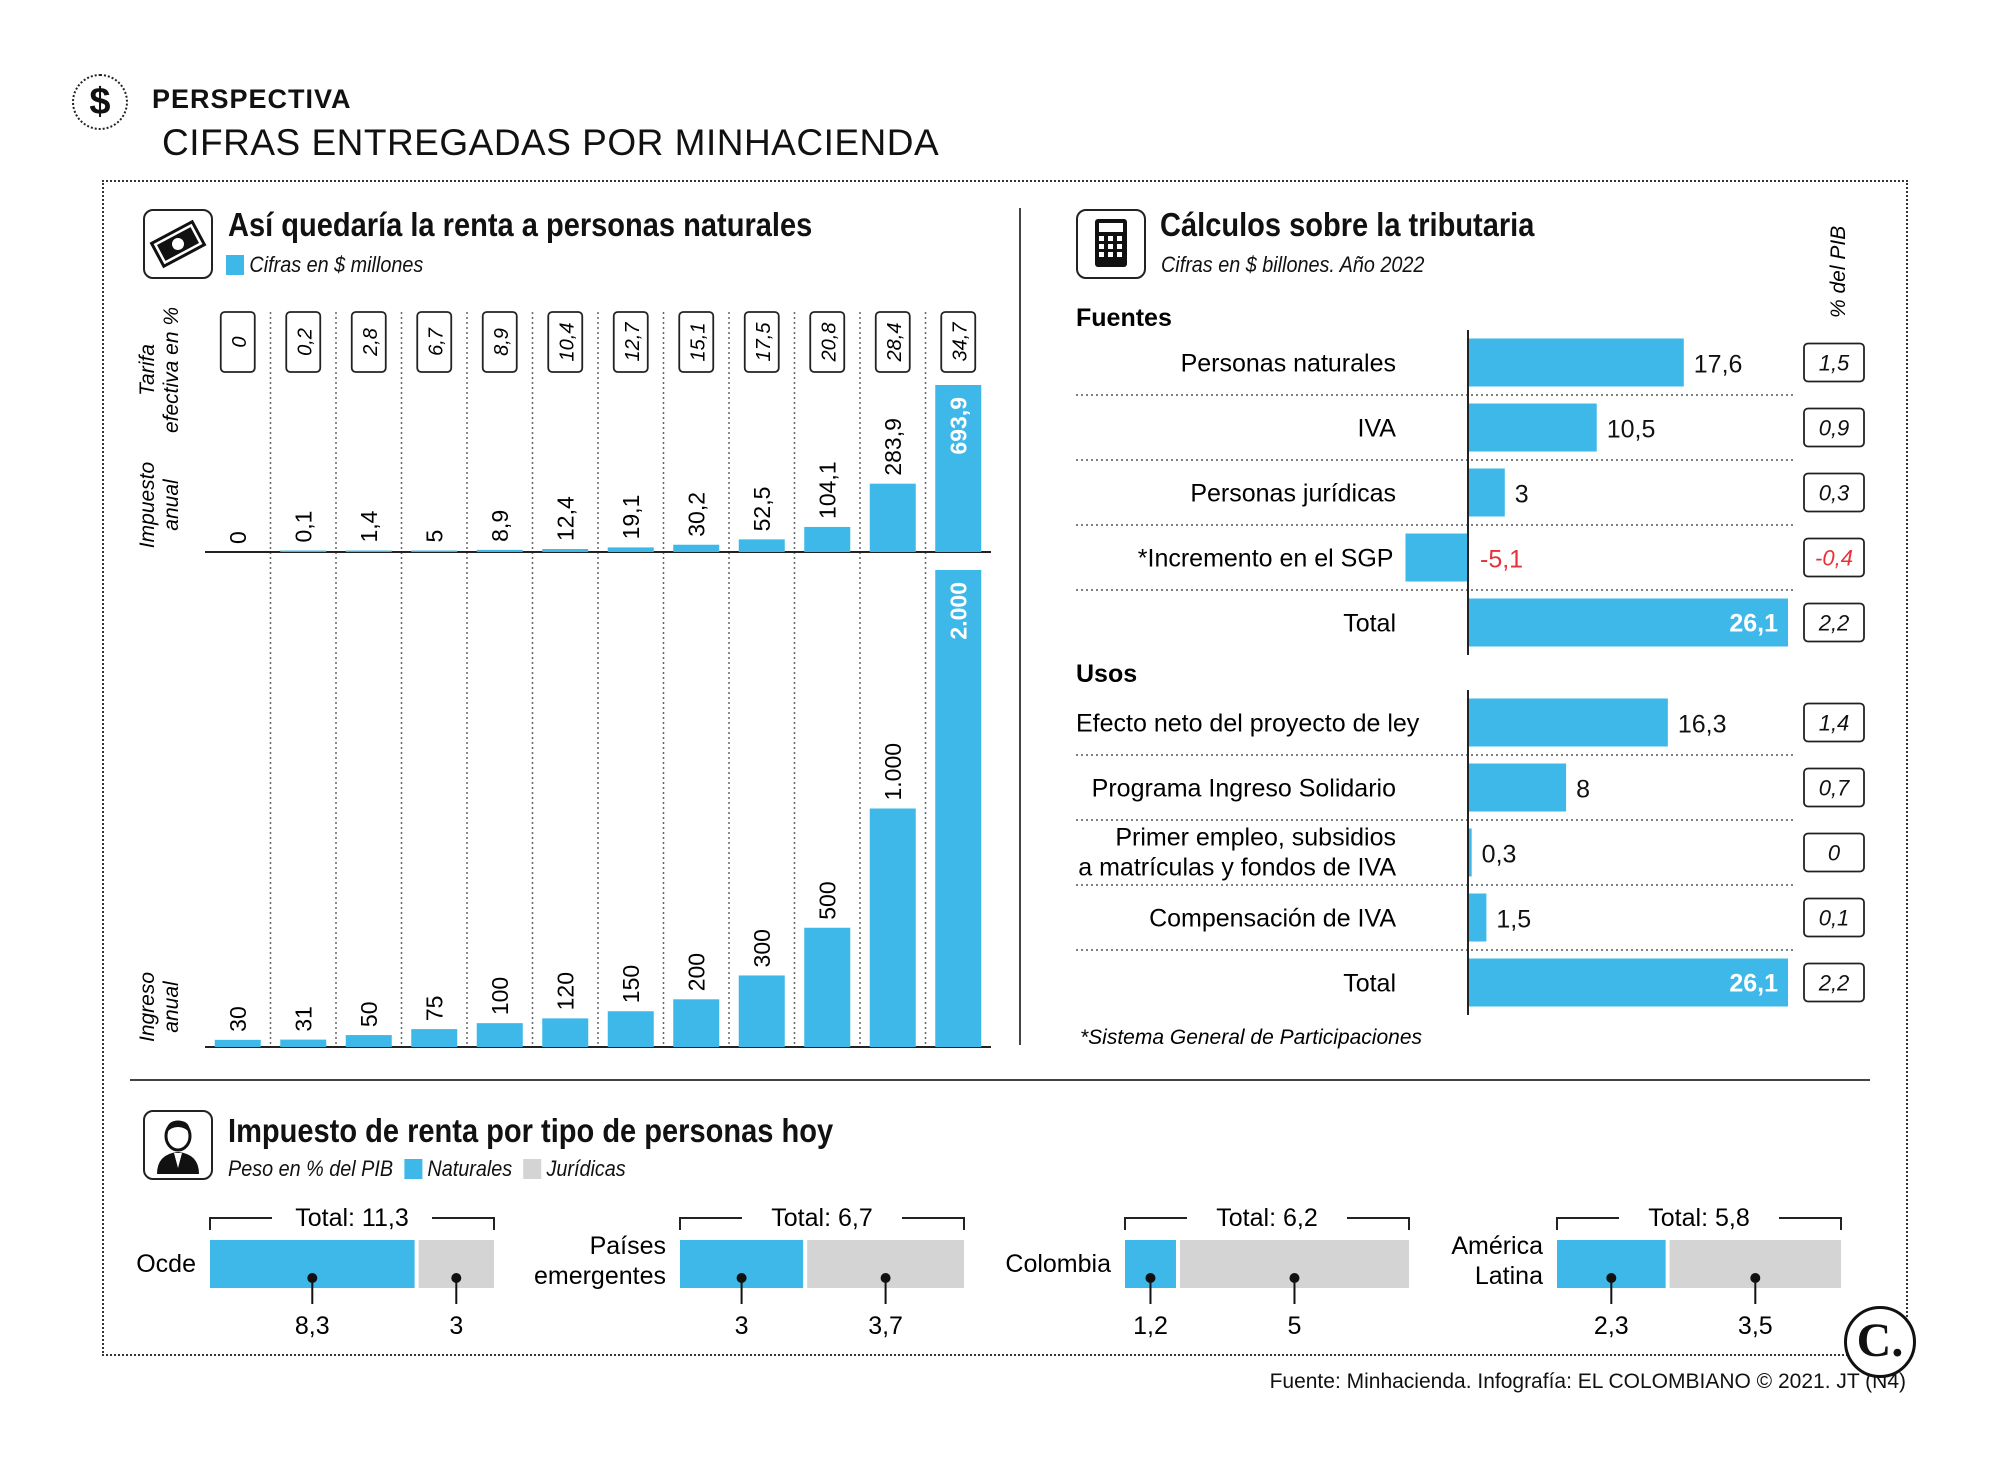 The width and height of the screenshot is (2000, 1474). I want to click on tarifa-label: 8,9, so click(502, 342).